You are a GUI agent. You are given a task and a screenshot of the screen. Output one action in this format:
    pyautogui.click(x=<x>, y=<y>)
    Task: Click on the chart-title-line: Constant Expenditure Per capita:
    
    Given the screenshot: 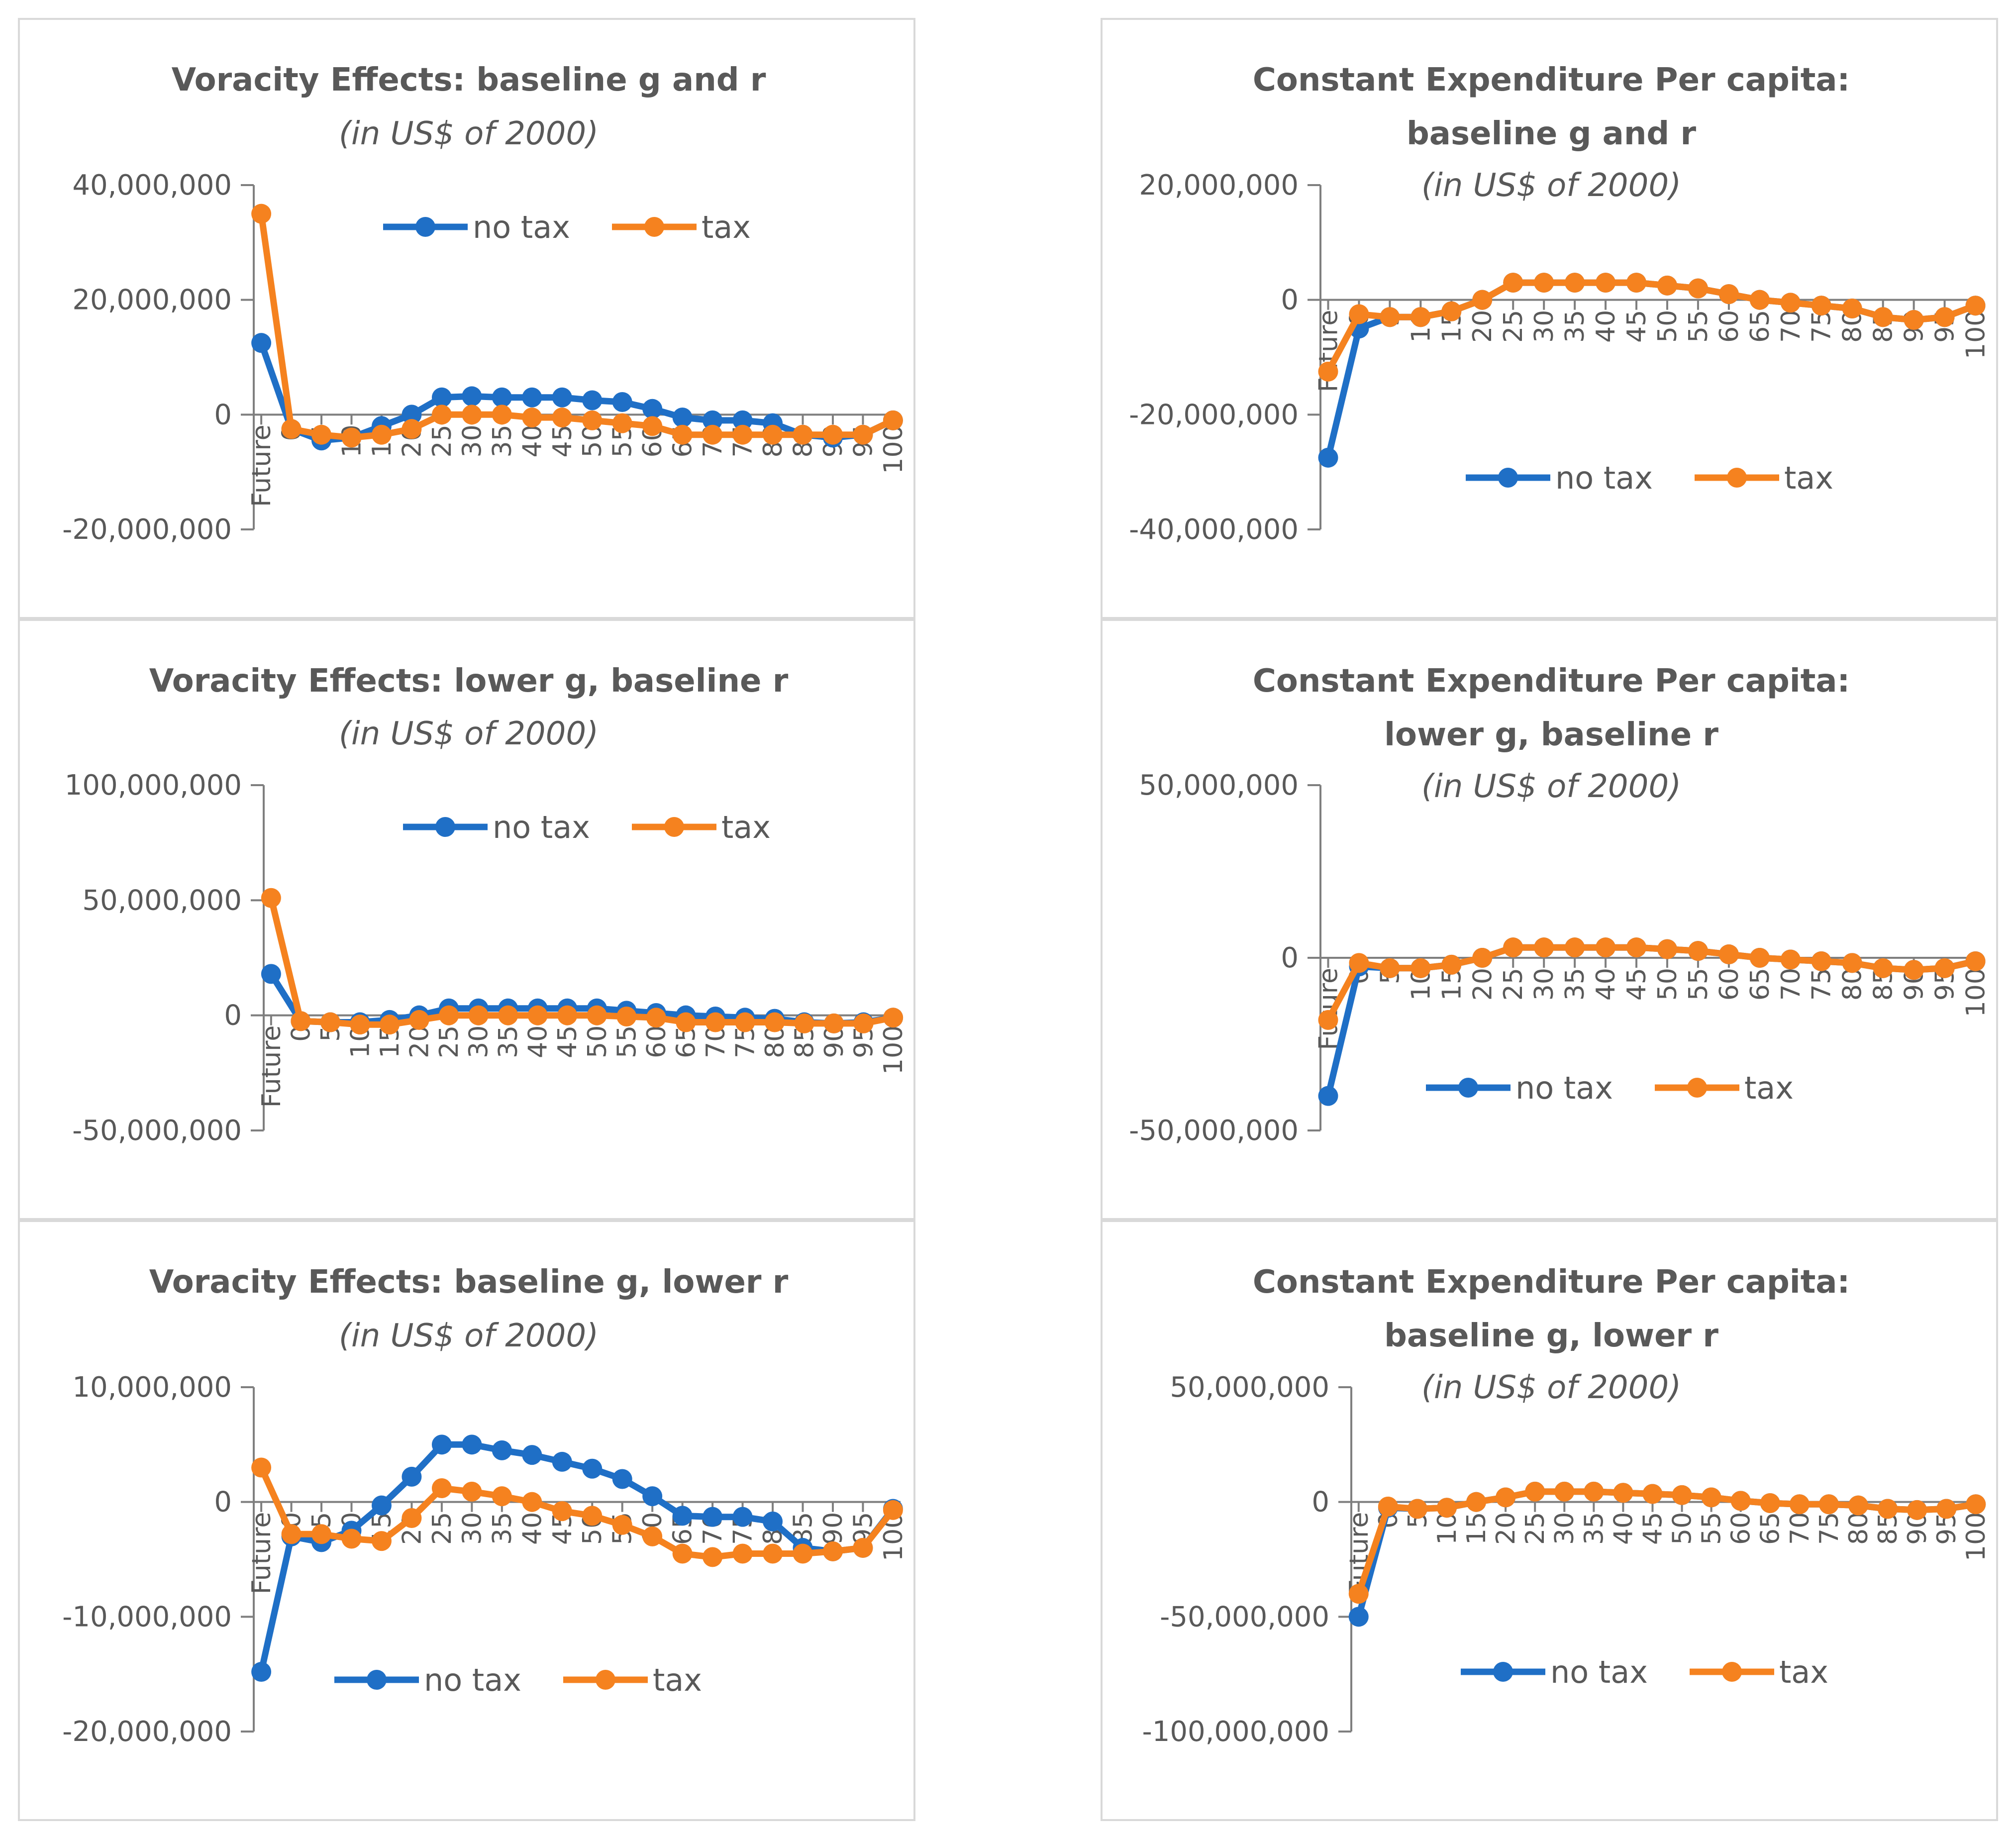 What is the action you would take?
    pyautogui.click(x=1551, y=1282)
    